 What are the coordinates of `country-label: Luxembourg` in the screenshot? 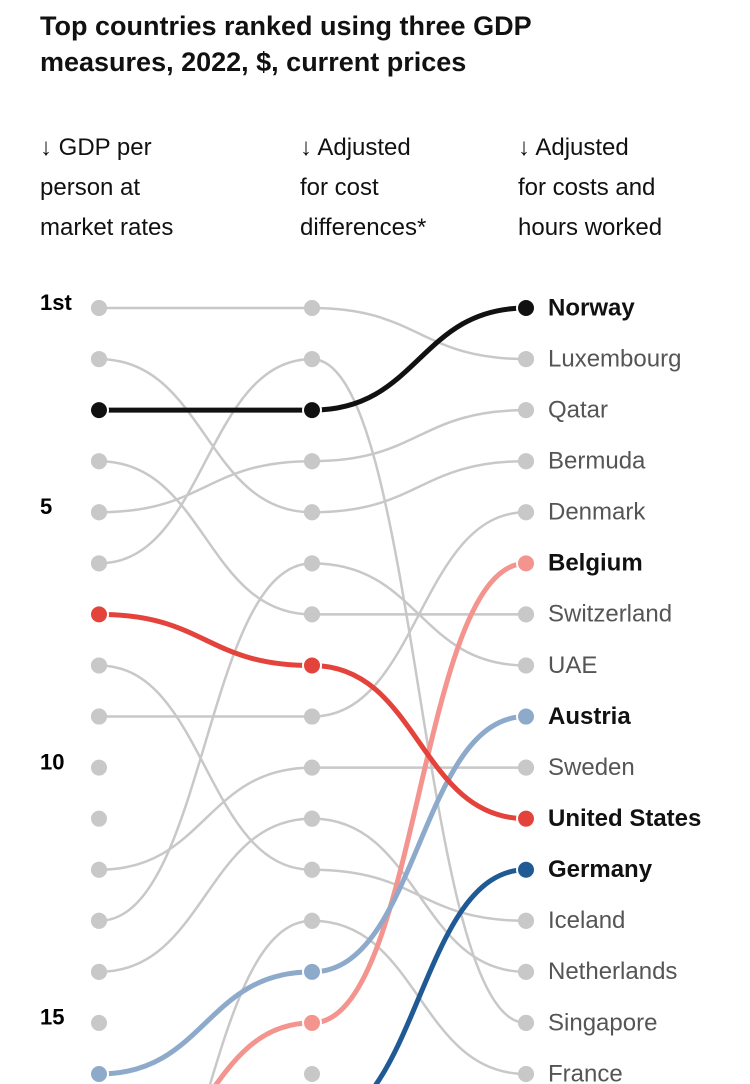 It's located at (614, 358).